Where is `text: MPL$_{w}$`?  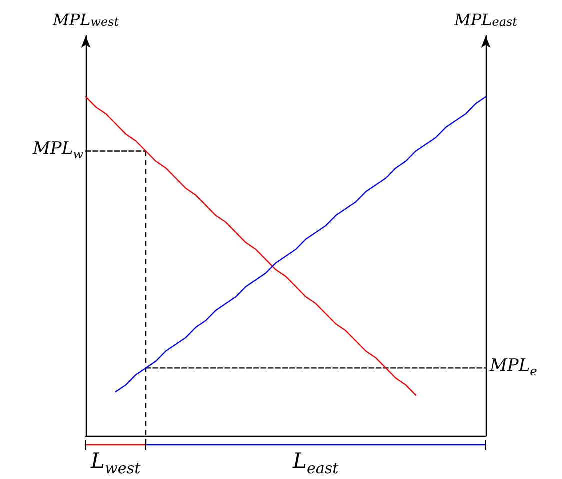
text: MPL$_{w}$ is located at coordinates (58, 150).